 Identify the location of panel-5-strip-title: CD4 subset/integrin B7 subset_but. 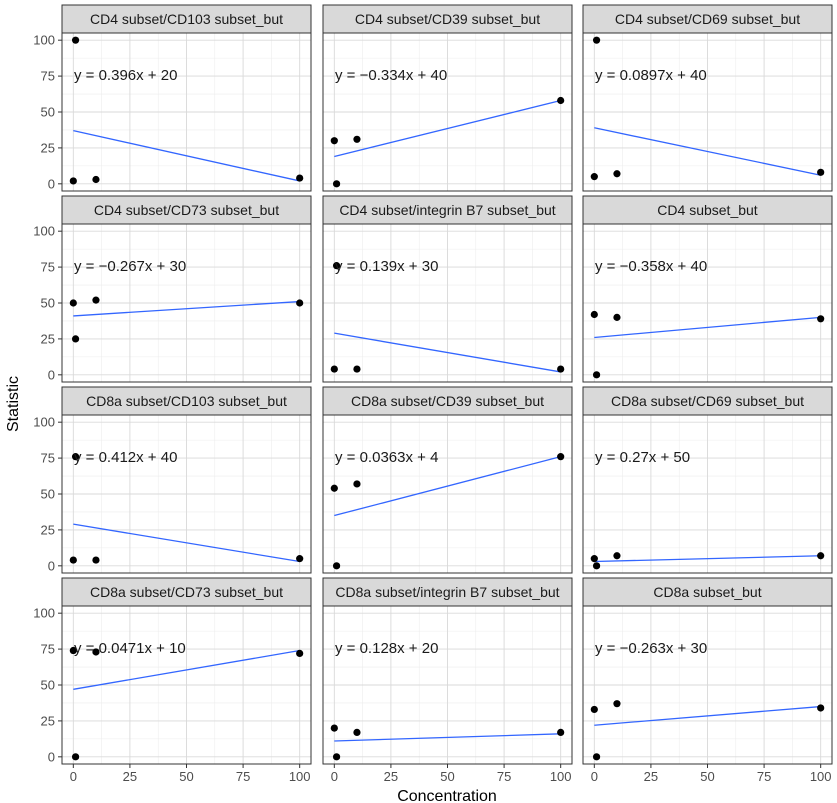
(447, 210).